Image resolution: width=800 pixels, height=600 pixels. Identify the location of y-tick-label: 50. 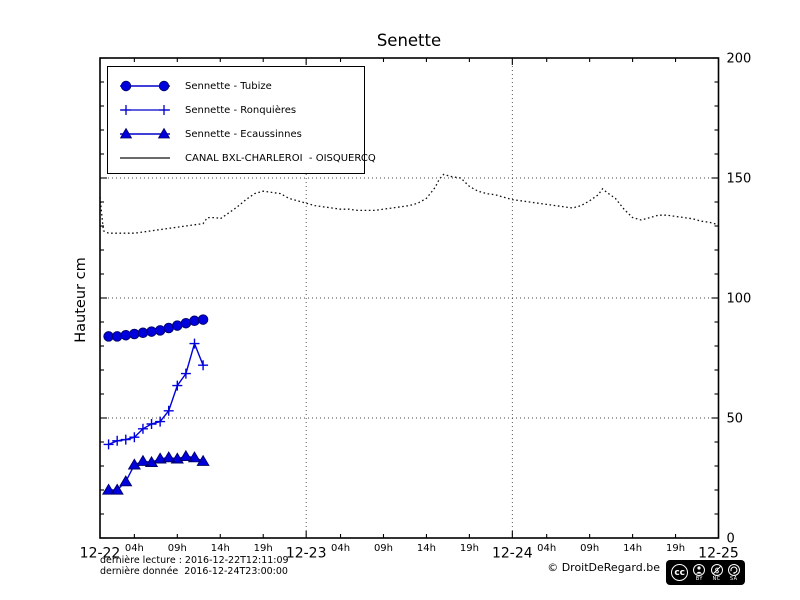
(735, 419).